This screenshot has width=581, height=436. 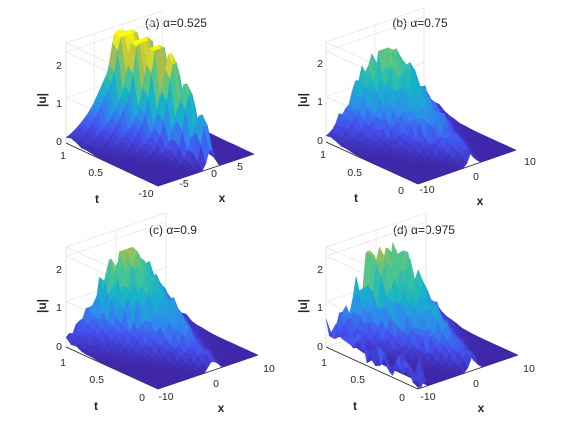 What do you see at coordinates (221, 408) in the screenshot?
I see `panel-c-x-label: x` at bounding box center [221, 408].